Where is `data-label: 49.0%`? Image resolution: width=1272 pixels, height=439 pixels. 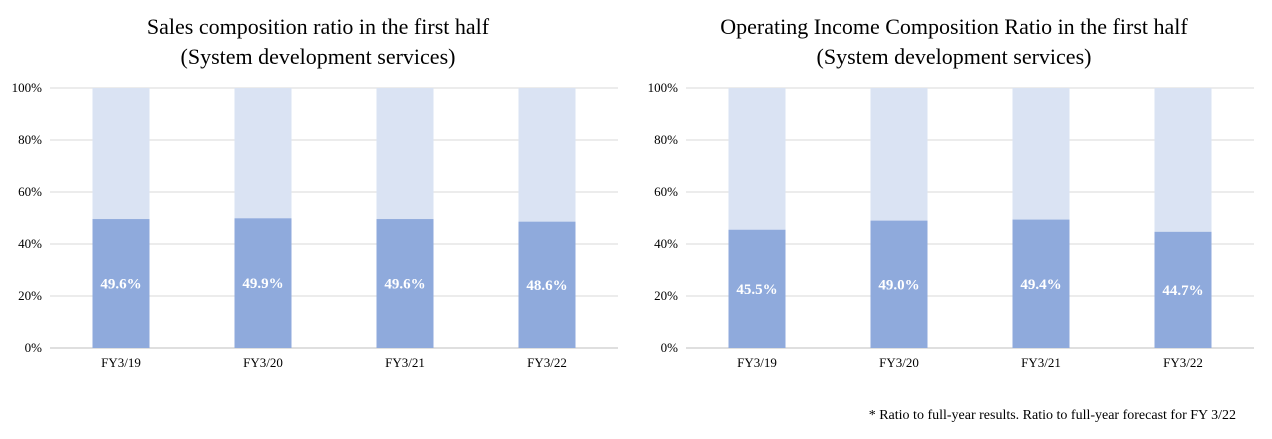 data-label: 49.0% is located at coordinates (898, 285).